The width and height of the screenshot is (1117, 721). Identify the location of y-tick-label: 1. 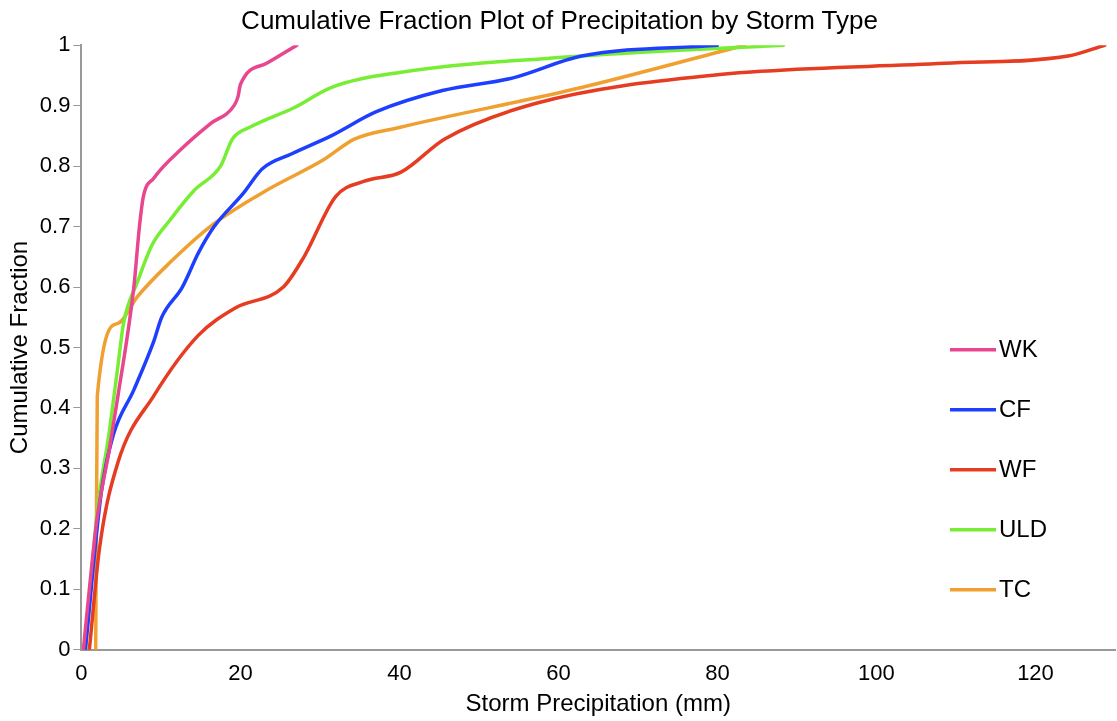
(64, 44).